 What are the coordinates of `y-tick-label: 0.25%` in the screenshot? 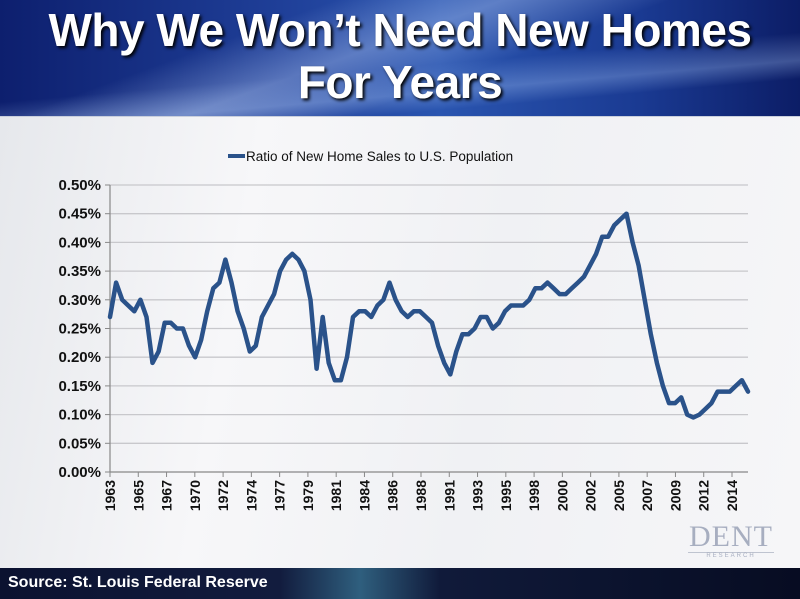 It's located at (79, 329).